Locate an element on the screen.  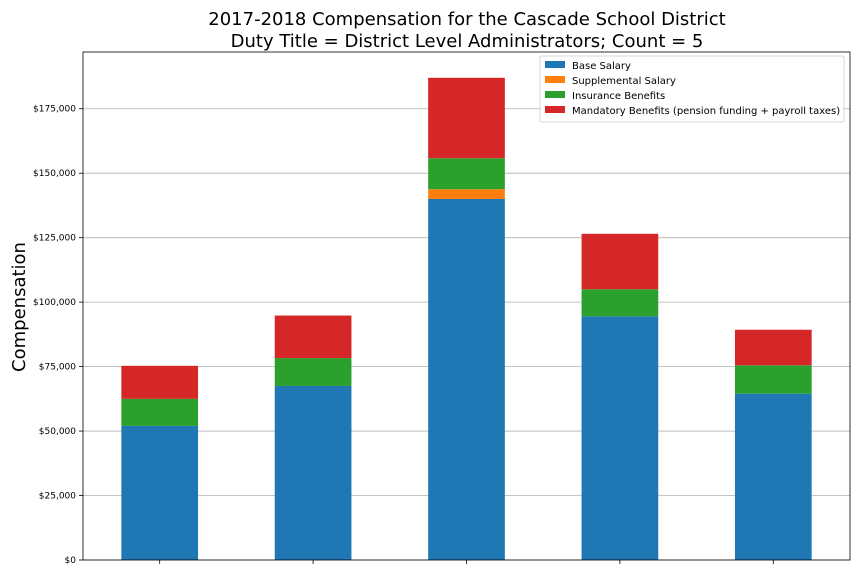
y-tick-label: $100,000 is located at coordinates (54, 303).